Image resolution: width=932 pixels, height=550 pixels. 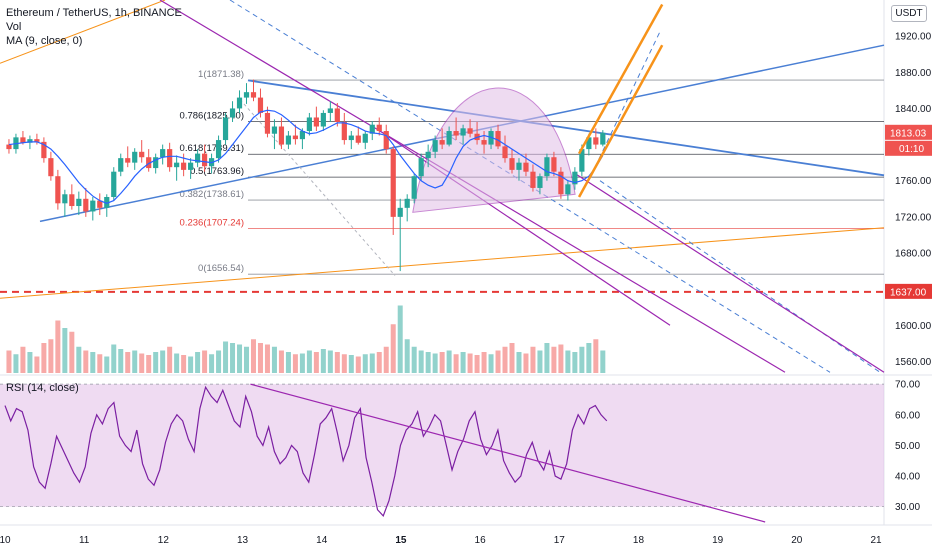 I want to click on time-axis-label: 20, so click(x=797, y=540).